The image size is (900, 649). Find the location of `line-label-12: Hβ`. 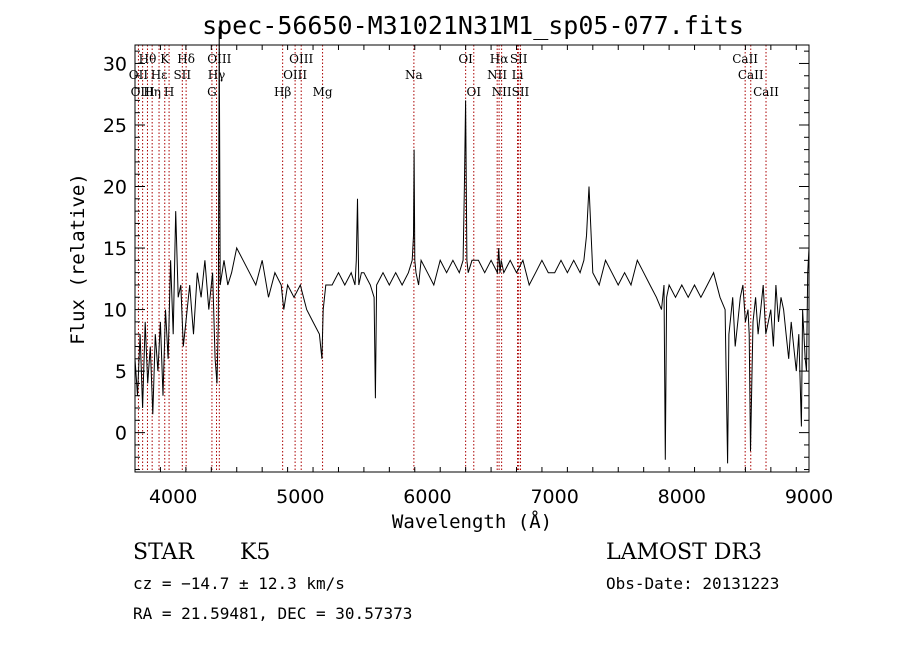

line-label-12: Hβ is located at coordinates (282, 92).